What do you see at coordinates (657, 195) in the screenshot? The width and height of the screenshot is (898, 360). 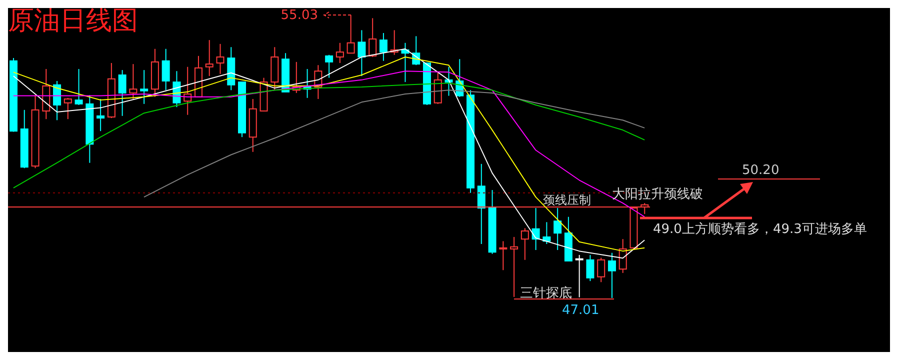 I see `annotation: 大阳拉升颈线破` at bounding box center [657, 195].